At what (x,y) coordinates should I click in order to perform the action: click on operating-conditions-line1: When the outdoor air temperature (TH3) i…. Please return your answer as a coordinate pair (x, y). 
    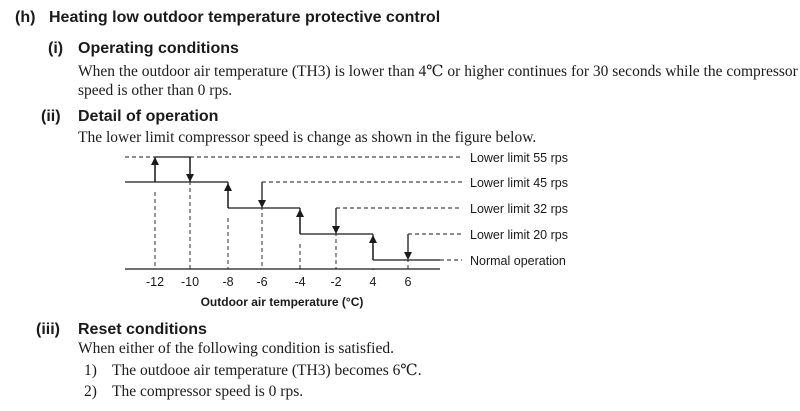
    Looking at the image, I should click on (438, 71).